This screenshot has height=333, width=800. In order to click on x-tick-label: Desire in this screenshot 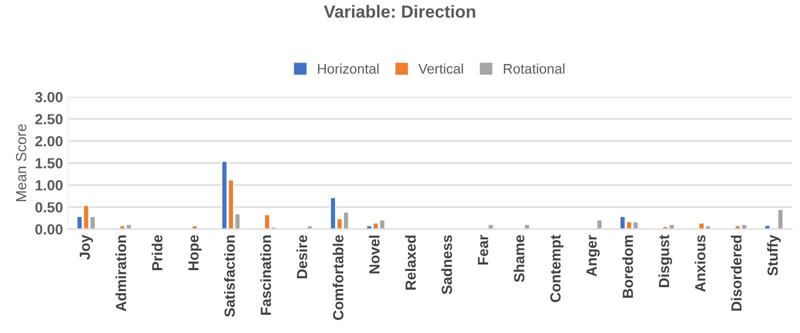, I will do `click(302, 256)`.